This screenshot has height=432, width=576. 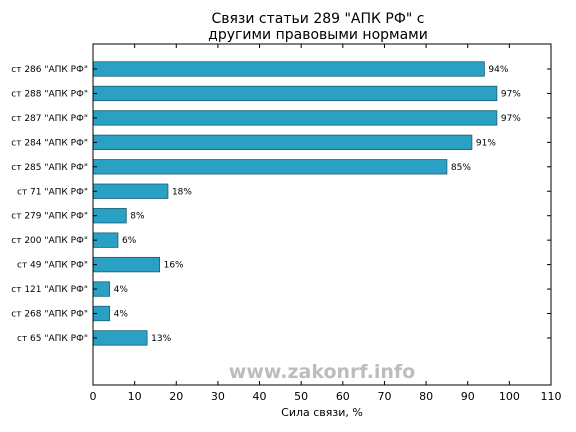 What do you see at coordinates (49, 143) in the screenshot?
I see `category-label: ст 284 "АПК РФ"` at bounding box center [49, 143].